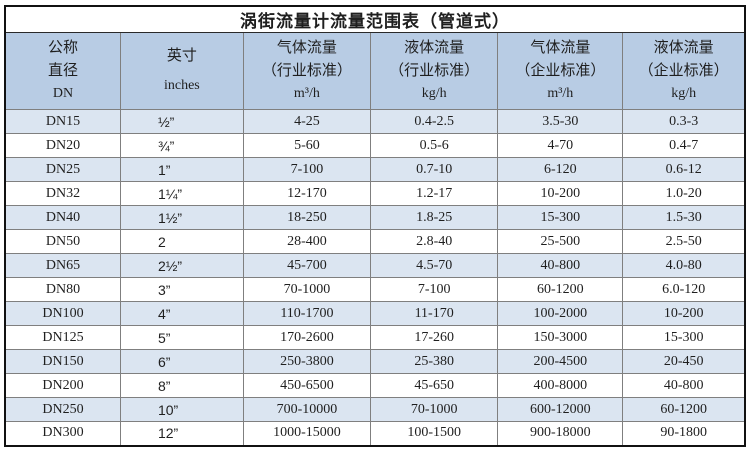  What do you see at coordinates (181, 361) in the screenshot?
I see `cell-inches: 6”` at bounding box center [181, 361].